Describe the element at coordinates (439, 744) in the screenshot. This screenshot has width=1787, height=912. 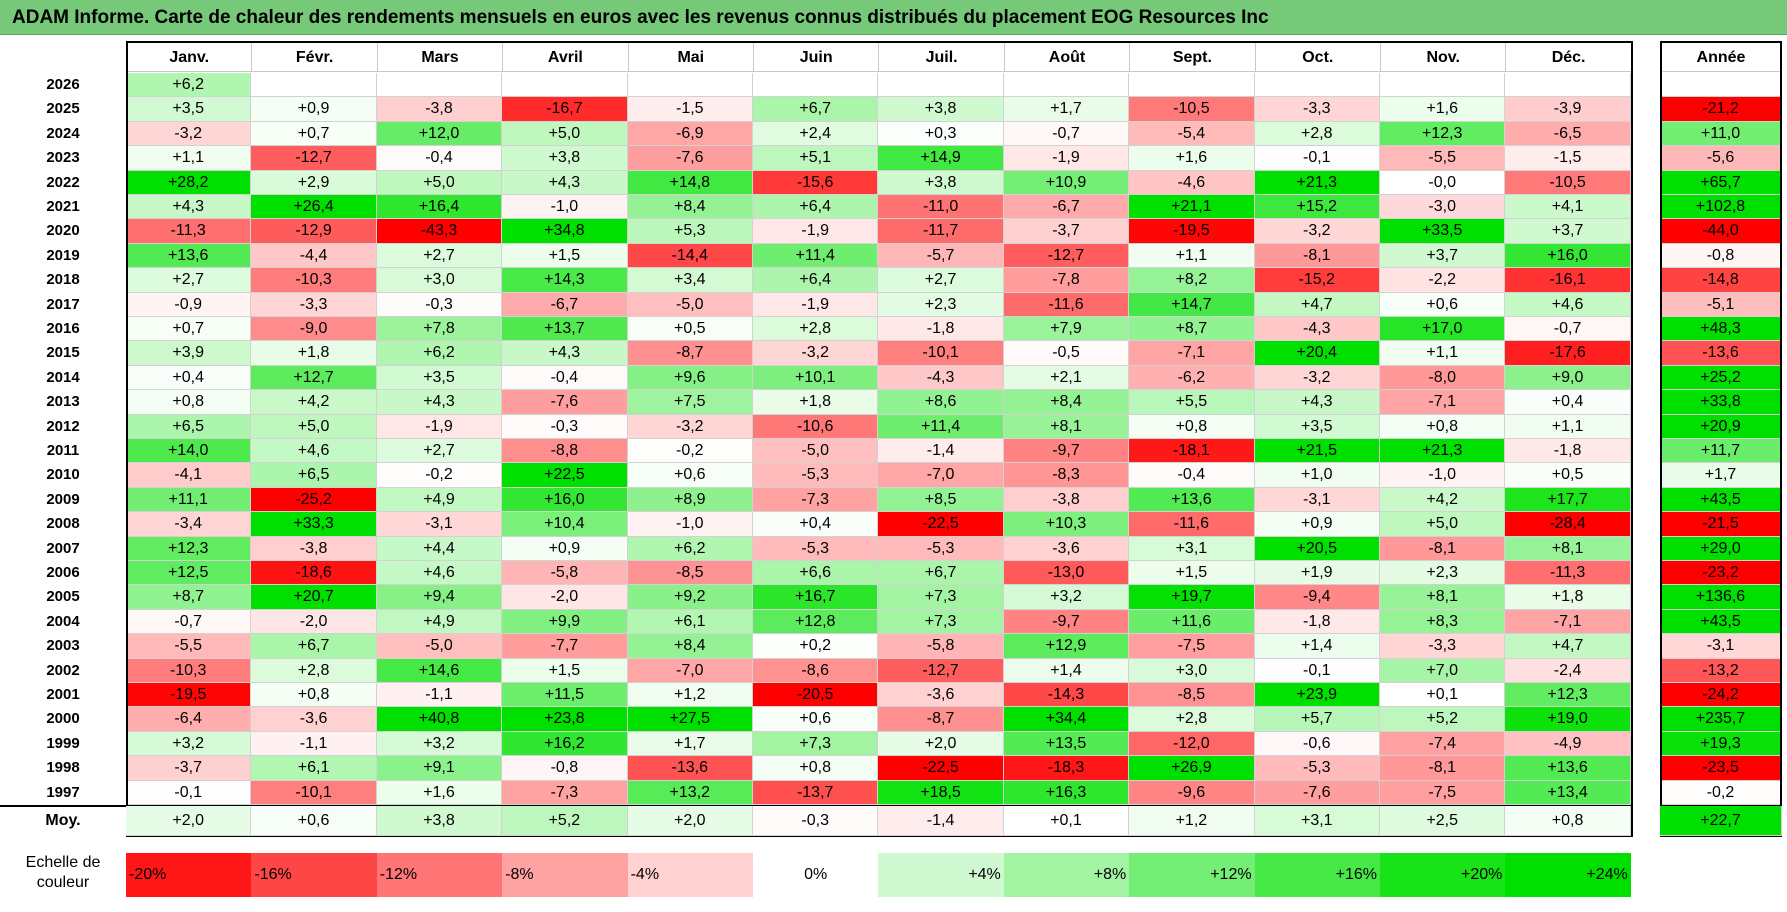
I see `heatmap-cell: +3,2` at that location.